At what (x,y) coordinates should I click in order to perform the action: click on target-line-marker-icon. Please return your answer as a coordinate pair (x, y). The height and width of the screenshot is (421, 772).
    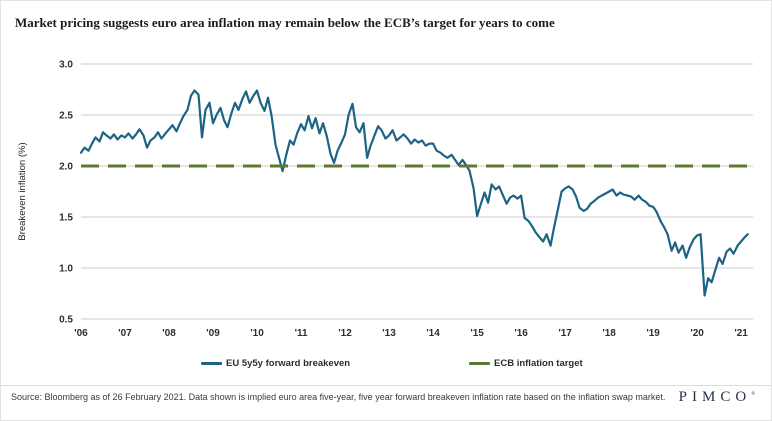
    Looking at the image, I should click on (479, 363).